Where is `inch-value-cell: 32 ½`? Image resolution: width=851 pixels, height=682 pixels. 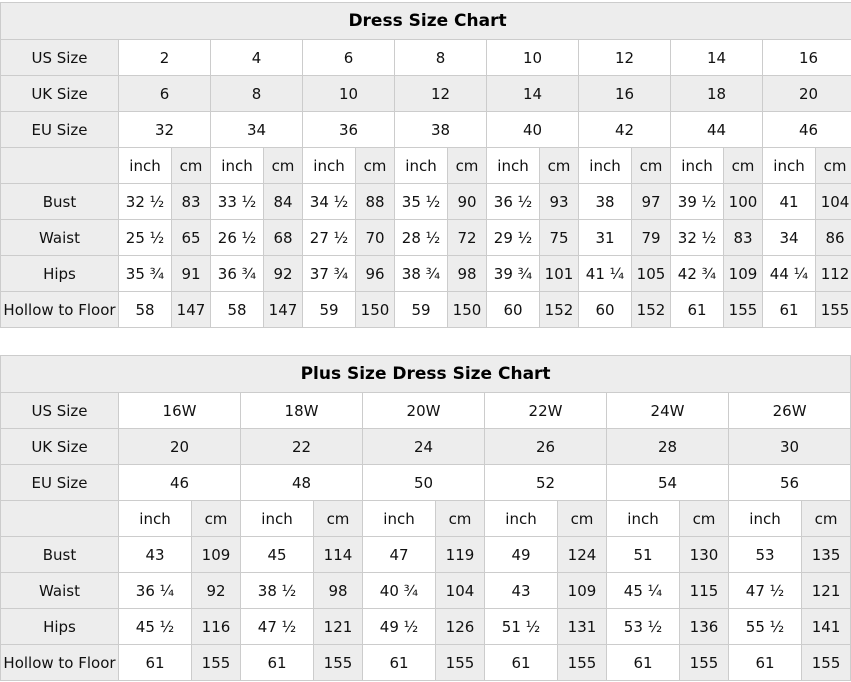
inch-value-cell: 32 ½ is located at coordinates (697, 237).